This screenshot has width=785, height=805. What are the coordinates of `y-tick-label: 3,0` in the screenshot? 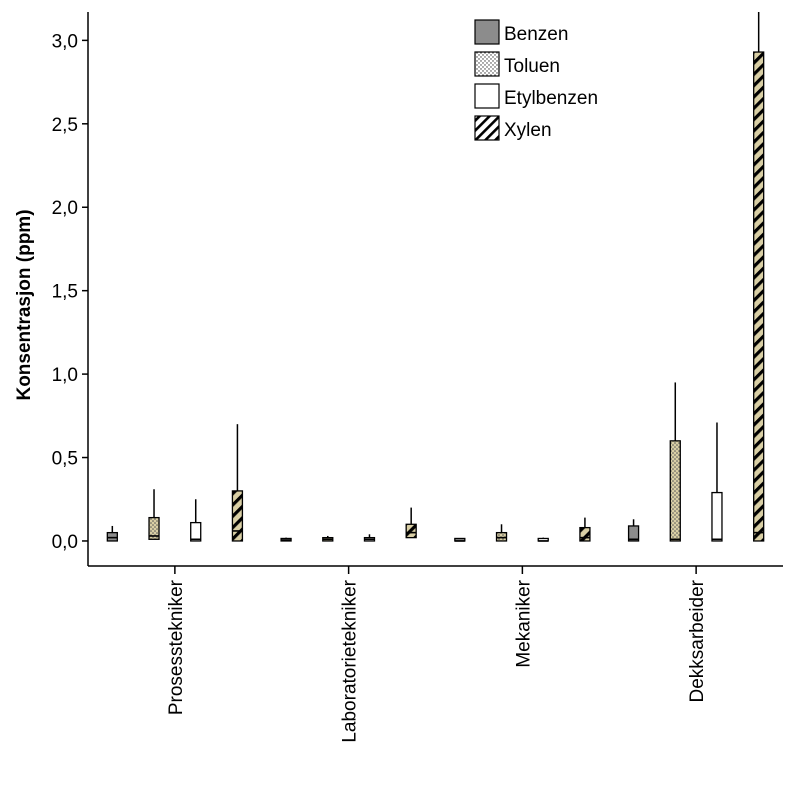 It's located at (65, 41).